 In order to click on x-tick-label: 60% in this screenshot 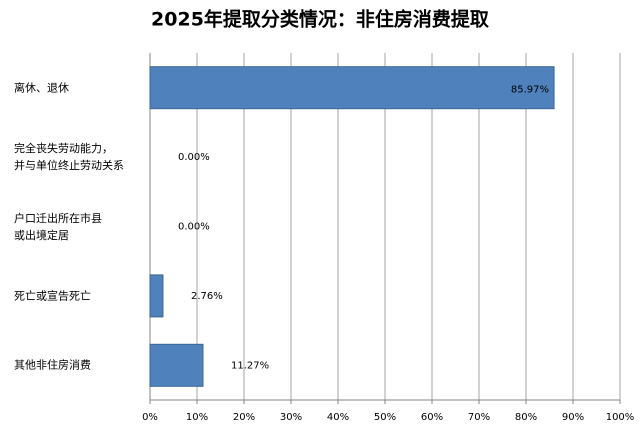, I will do `click(432, 417)`.